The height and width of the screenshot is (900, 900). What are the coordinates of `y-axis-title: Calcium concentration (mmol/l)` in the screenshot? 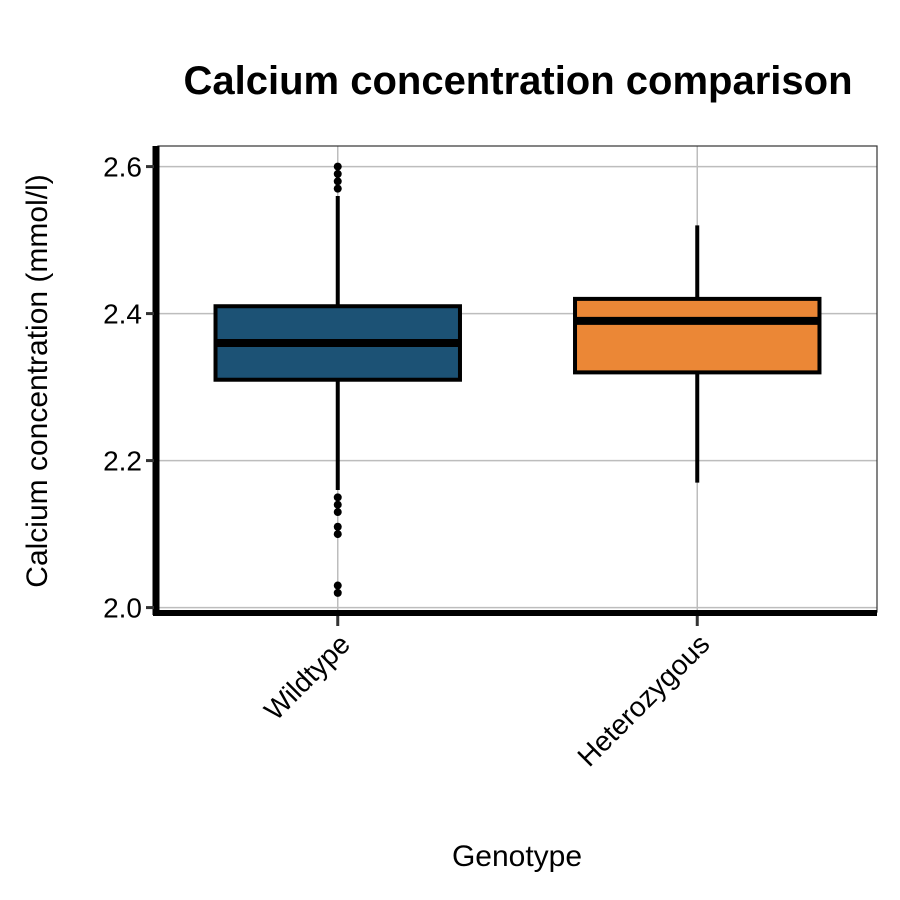 It's located at (37, 380).